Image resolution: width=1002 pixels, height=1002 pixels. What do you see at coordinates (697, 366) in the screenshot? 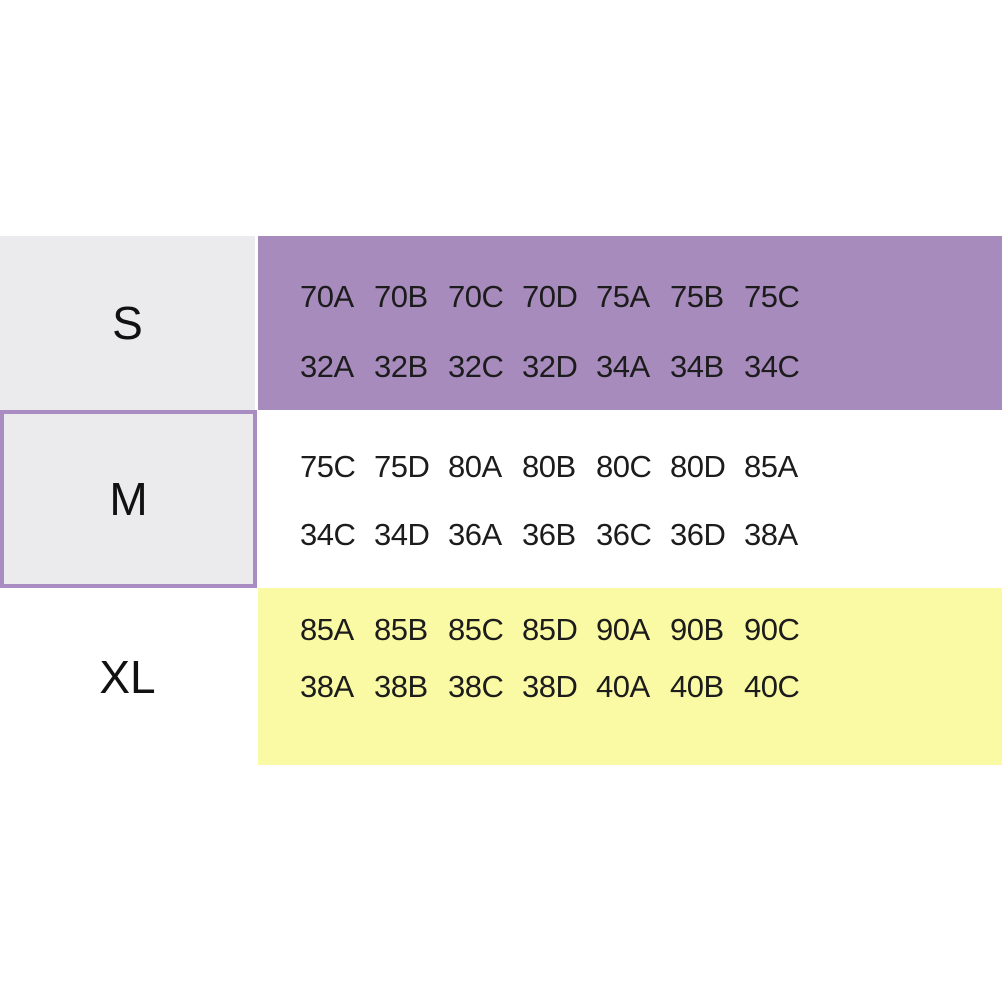
I see `size-cell: 34B` at bounding box center [697, 366].